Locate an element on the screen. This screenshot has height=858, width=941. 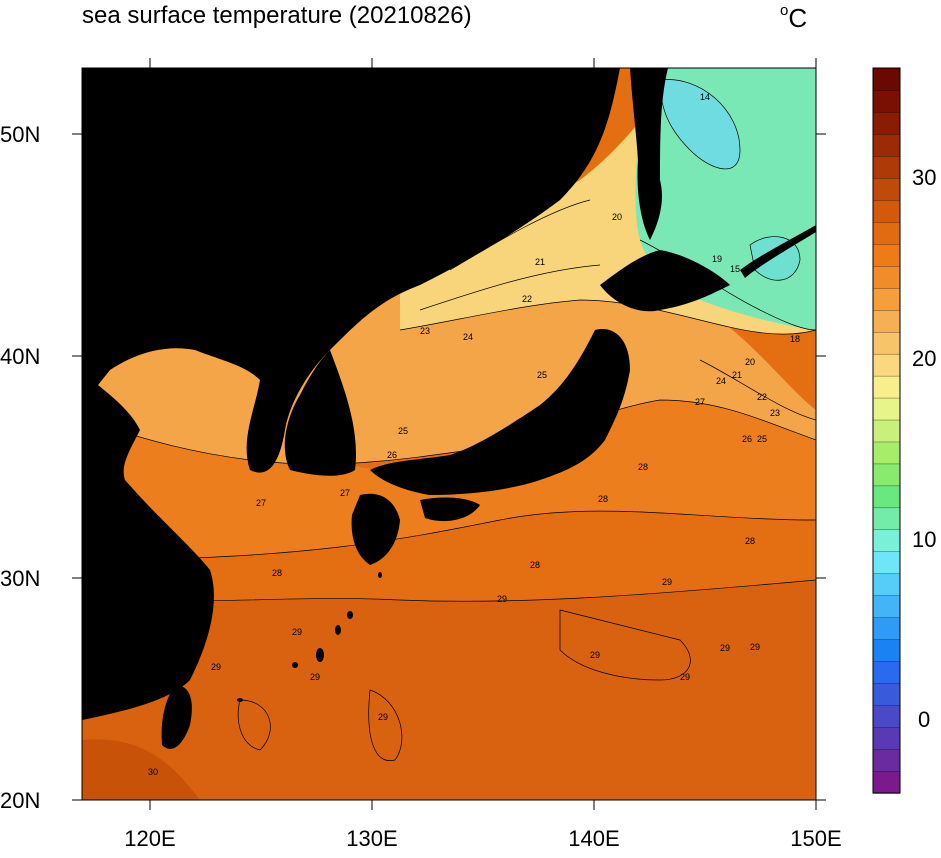
map-title: sea surface temperature (20210826) is located at coordinates (277, 15).